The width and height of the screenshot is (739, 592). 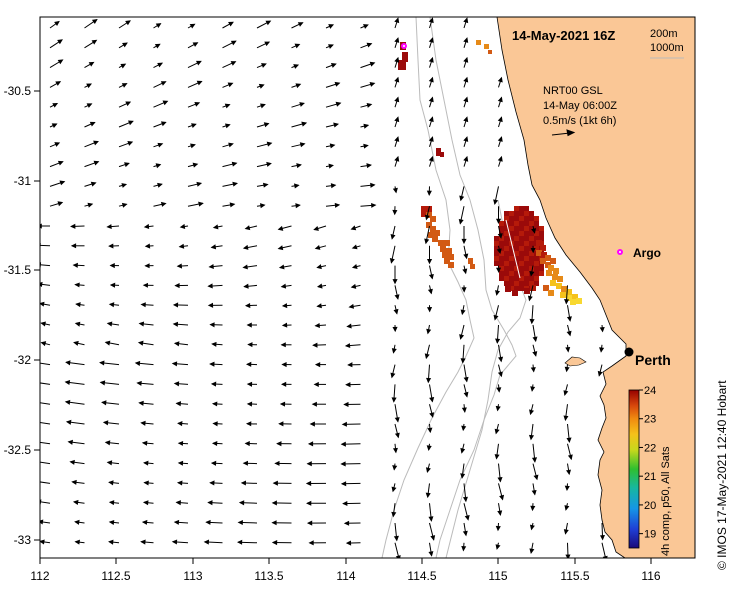 I want to click on x-tick-112: 112, so click(x=39, y=576).